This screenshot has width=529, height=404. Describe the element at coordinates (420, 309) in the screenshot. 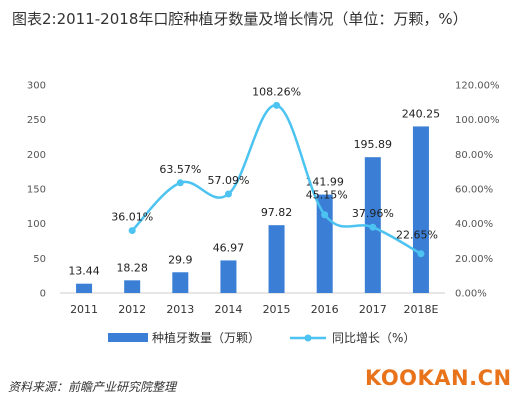

I see `x-tick-label: 2018E` at that location.